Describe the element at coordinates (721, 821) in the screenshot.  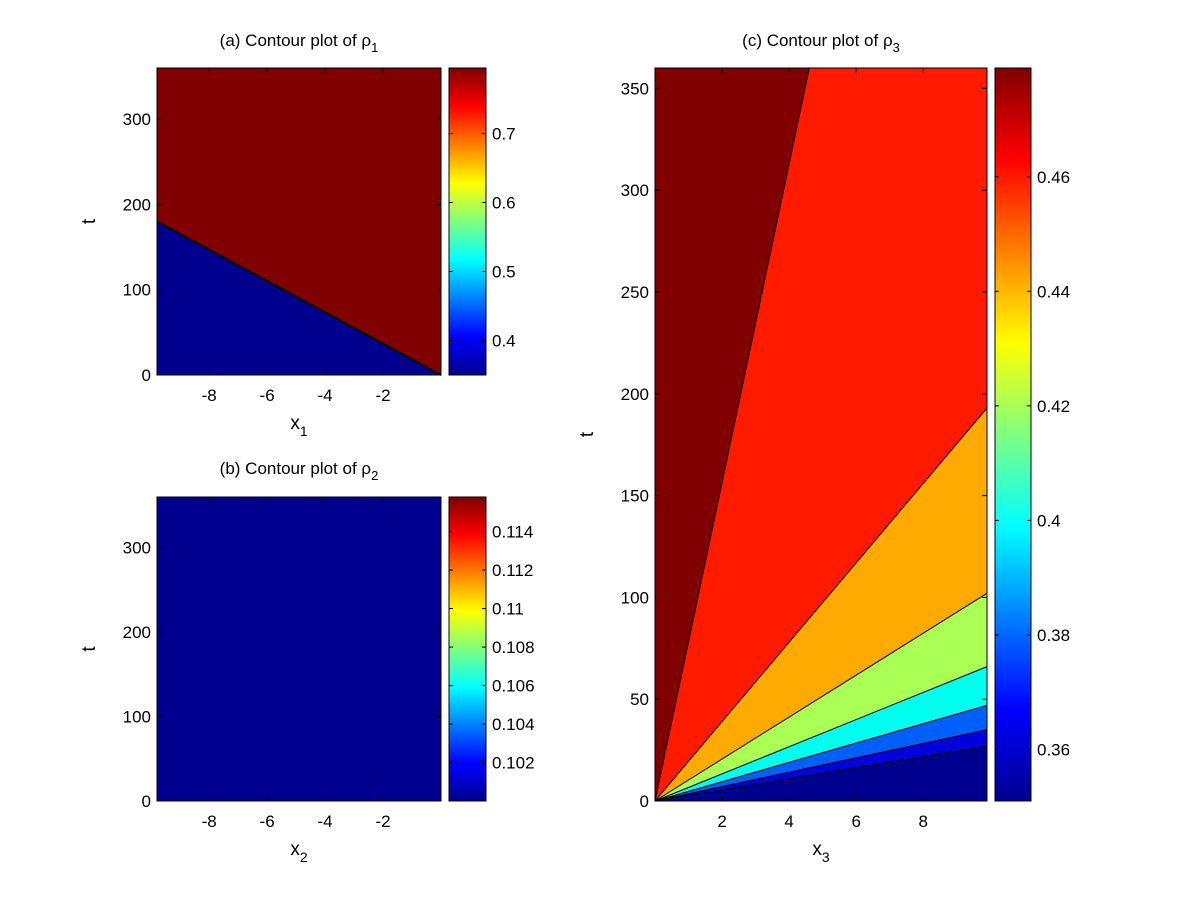
I see `panel-c-xtick-label-0: 2` at that location.